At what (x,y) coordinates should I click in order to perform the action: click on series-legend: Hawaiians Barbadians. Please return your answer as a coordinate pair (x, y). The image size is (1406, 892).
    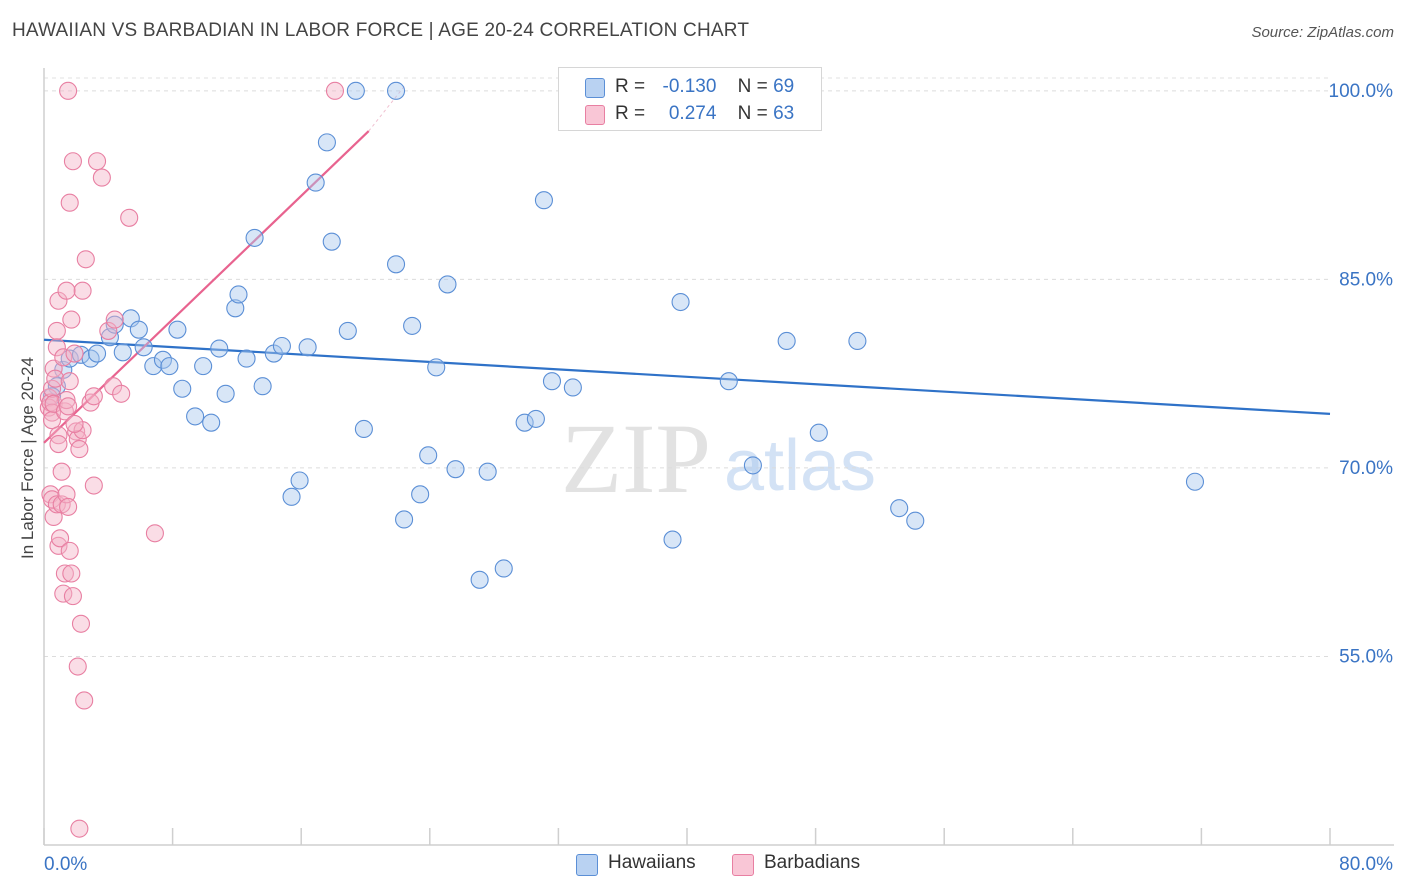
    Looking at the image, I should click on (703, 865).